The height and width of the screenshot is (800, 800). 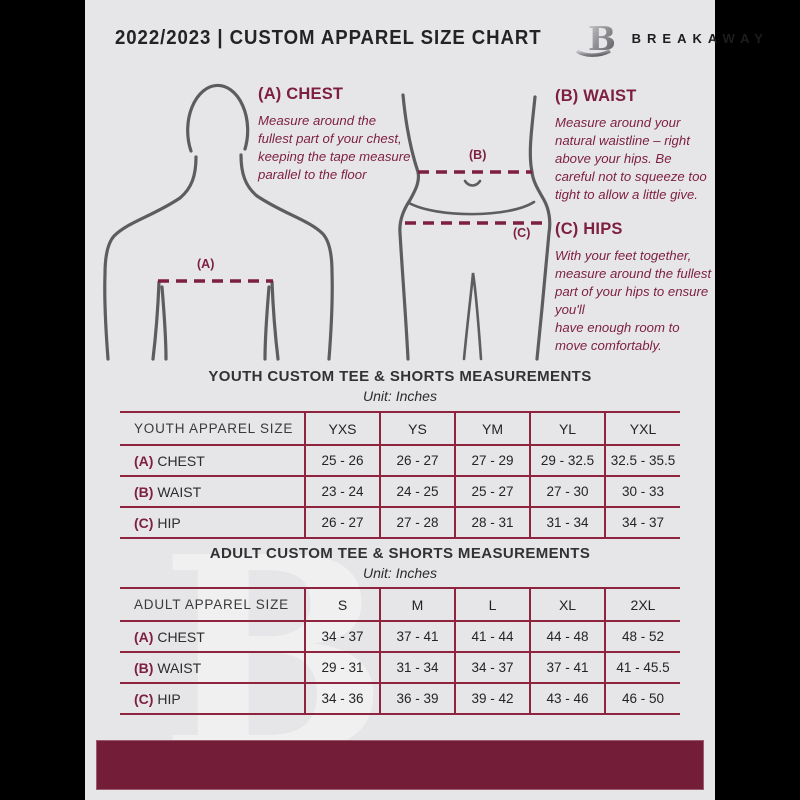 I want to click on youth-size-yxl: YXL, so click(x=642, y=428).